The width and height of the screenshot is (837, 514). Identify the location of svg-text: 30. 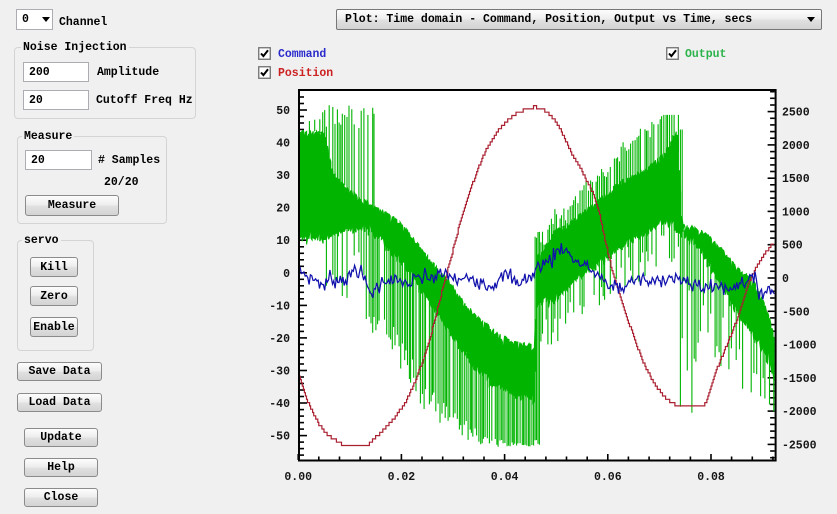
(283, 176).